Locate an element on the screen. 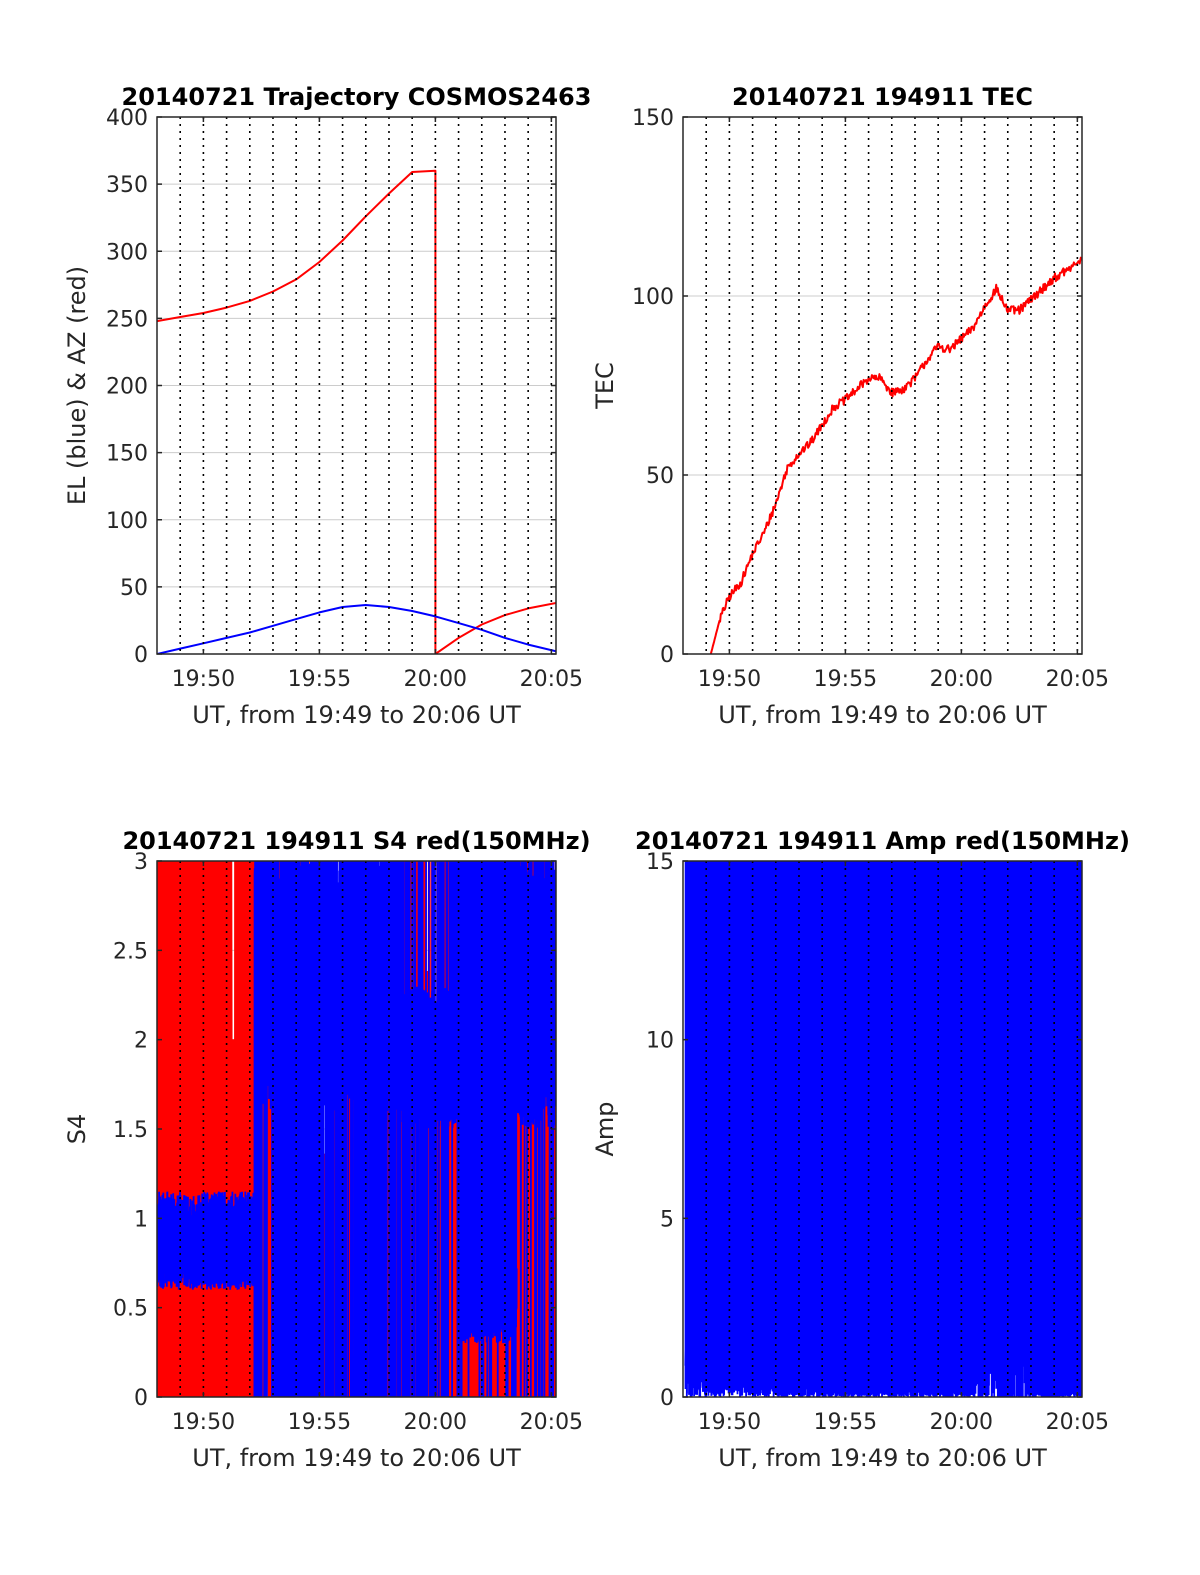 The image size is (1200, 1575). y-tick-label: 0.5 is located at coordinates (130, 1309).